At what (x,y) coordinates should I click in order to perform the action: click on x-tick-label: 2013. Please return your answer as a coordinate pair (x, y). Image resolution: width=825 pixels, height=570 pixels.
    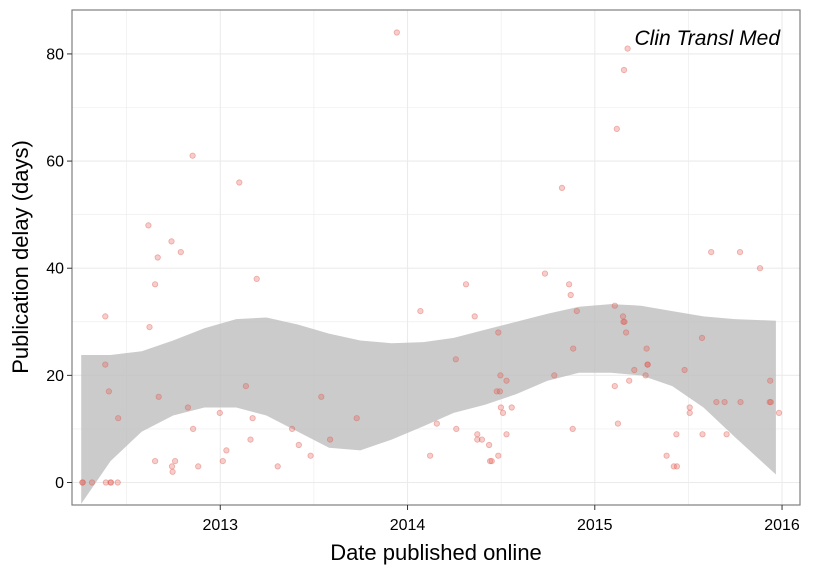
    Looking at the image, I should click on (220, 525).